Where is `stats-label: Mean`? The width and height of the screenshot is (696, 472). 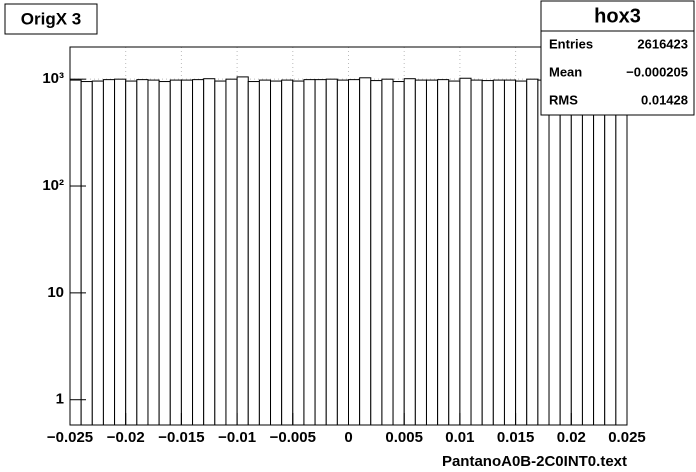 stats-label: Mean is located at coordinates (565, 71).